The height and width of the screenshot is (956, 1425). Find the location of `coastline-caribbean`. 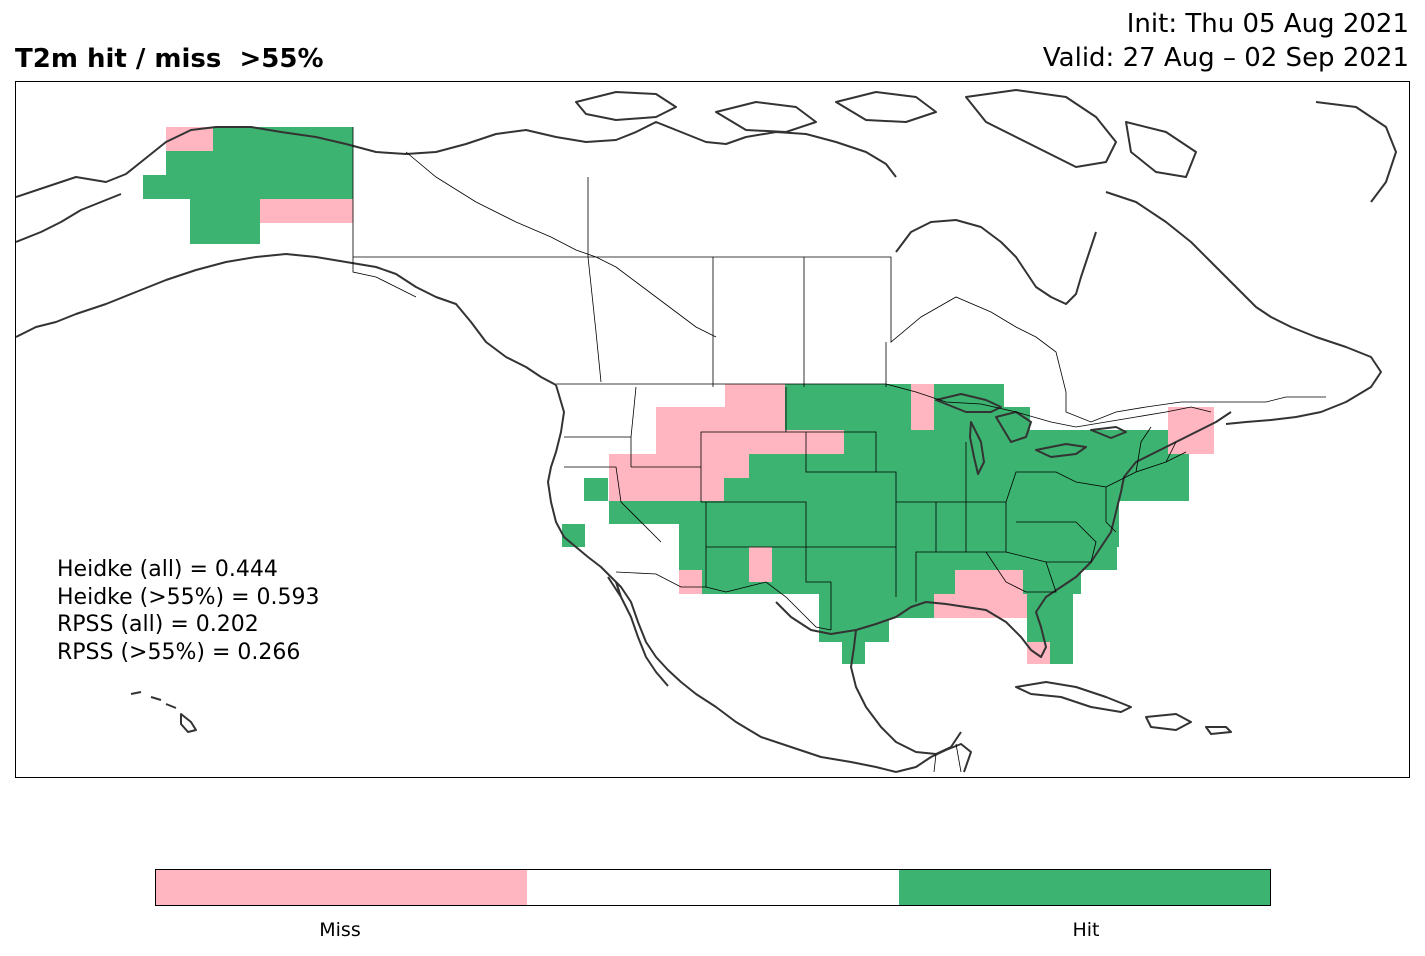

coastline-caribbean is located at coordinates (1123, 708).